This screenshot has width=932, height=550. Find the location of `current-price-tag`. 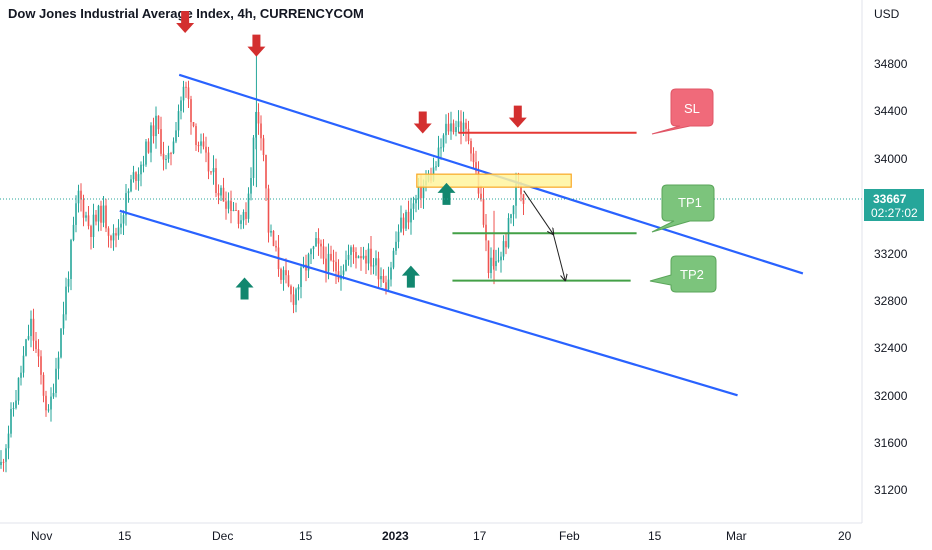

current-price-tag is located at coordinates (894, 205).